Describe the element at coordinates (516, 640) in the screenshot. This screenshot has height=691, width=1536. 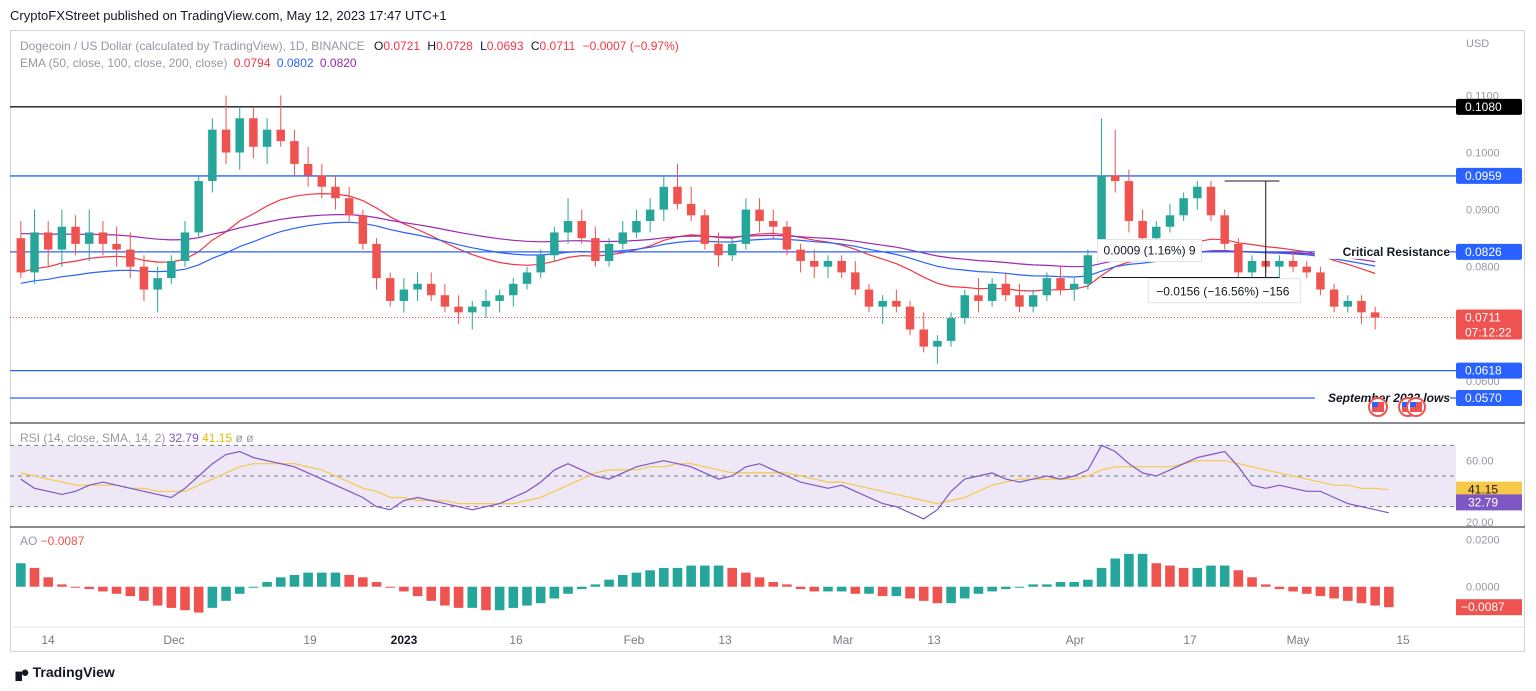
I see `time-tick-label: 16` at that location.